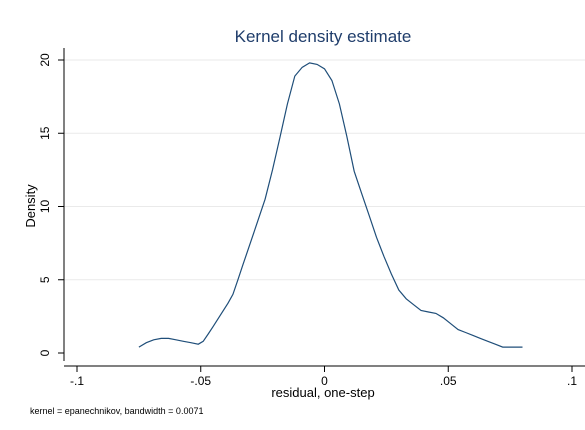  Describe the element at coordinates (322, 392) in the screenshot. I see `x-axis-label: residual, one-step` at that location.